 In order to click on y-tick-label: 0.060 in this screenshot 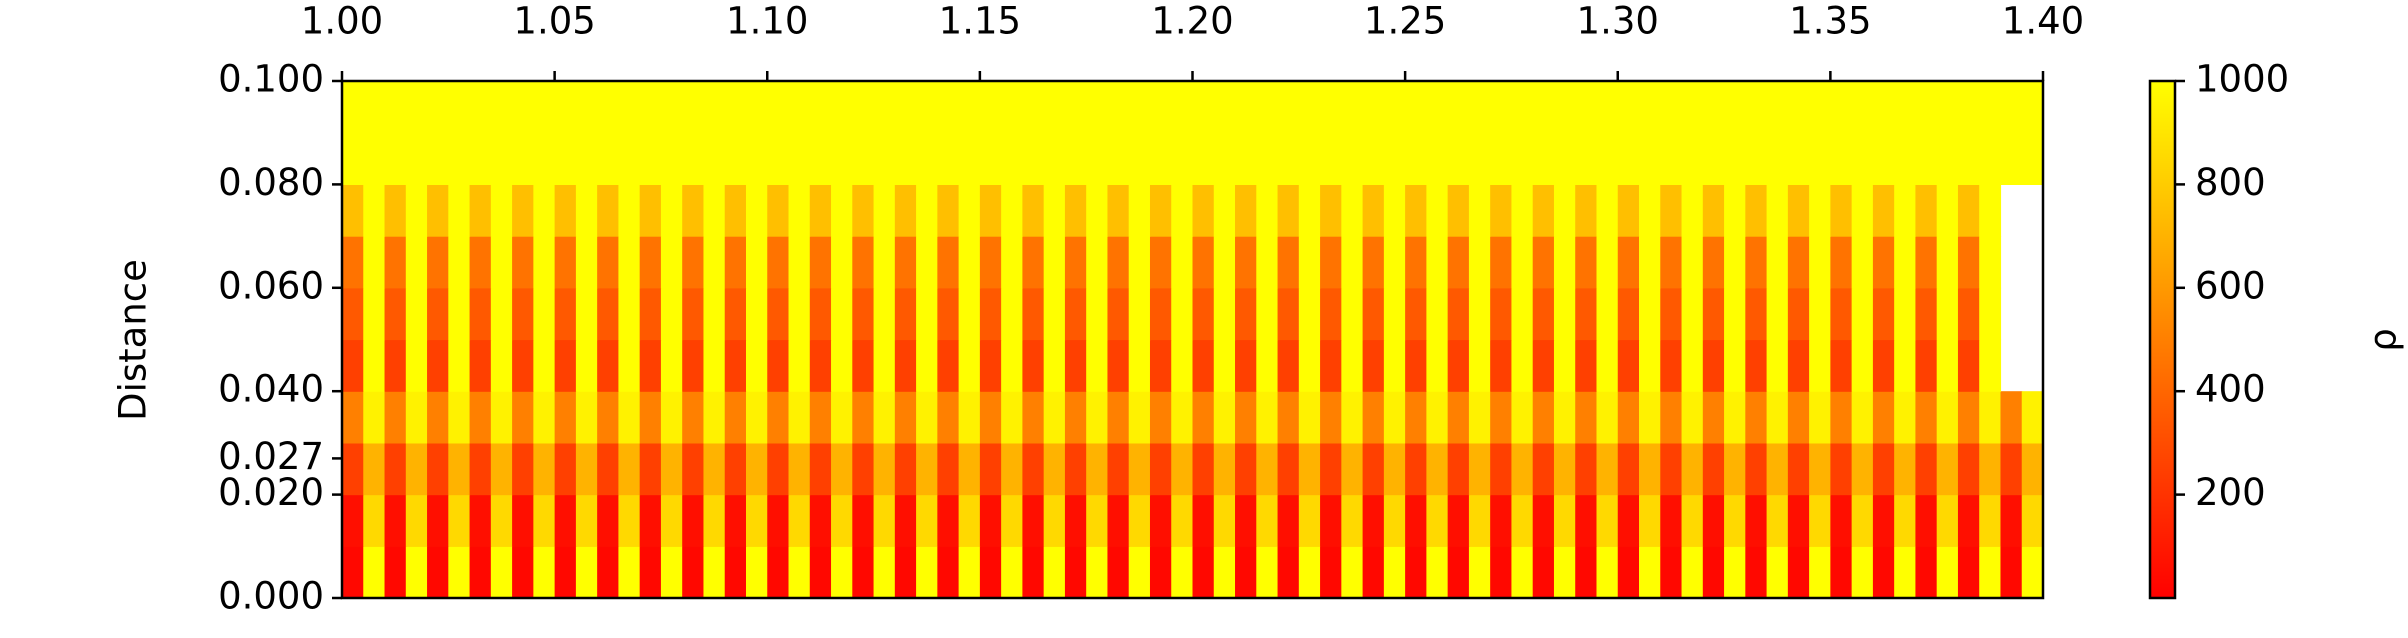, I will do `click(271, 285)`.